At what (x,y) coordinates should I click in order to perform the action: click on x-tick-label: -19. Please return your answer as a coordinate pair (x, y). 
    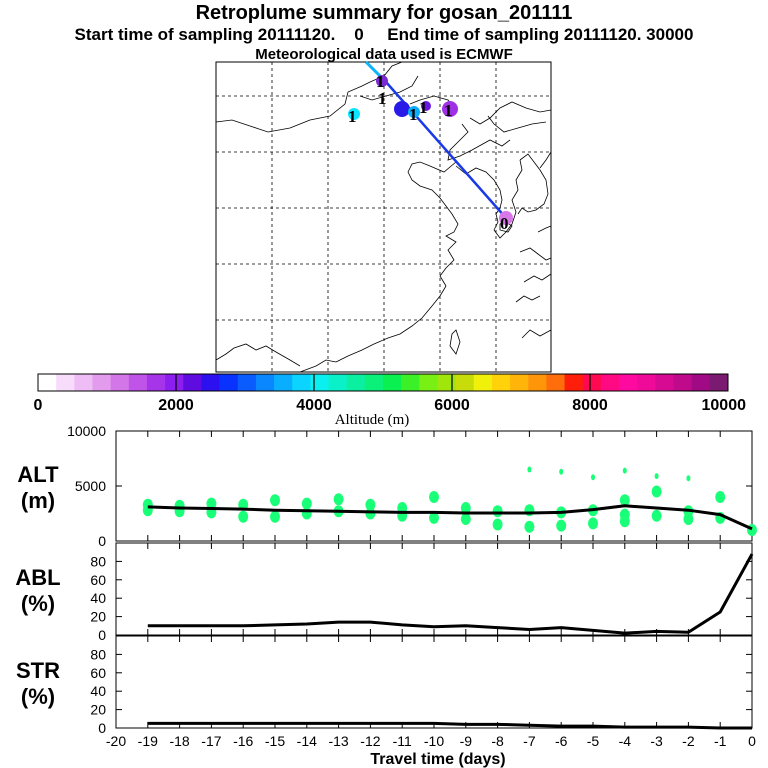
    Looking at the image, I should click on (148, 741).